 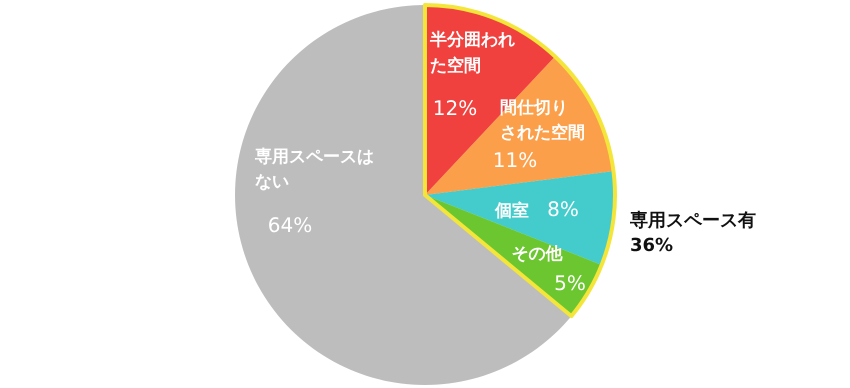 I want to click on data-label: 12%, so click(x=455, y=108).